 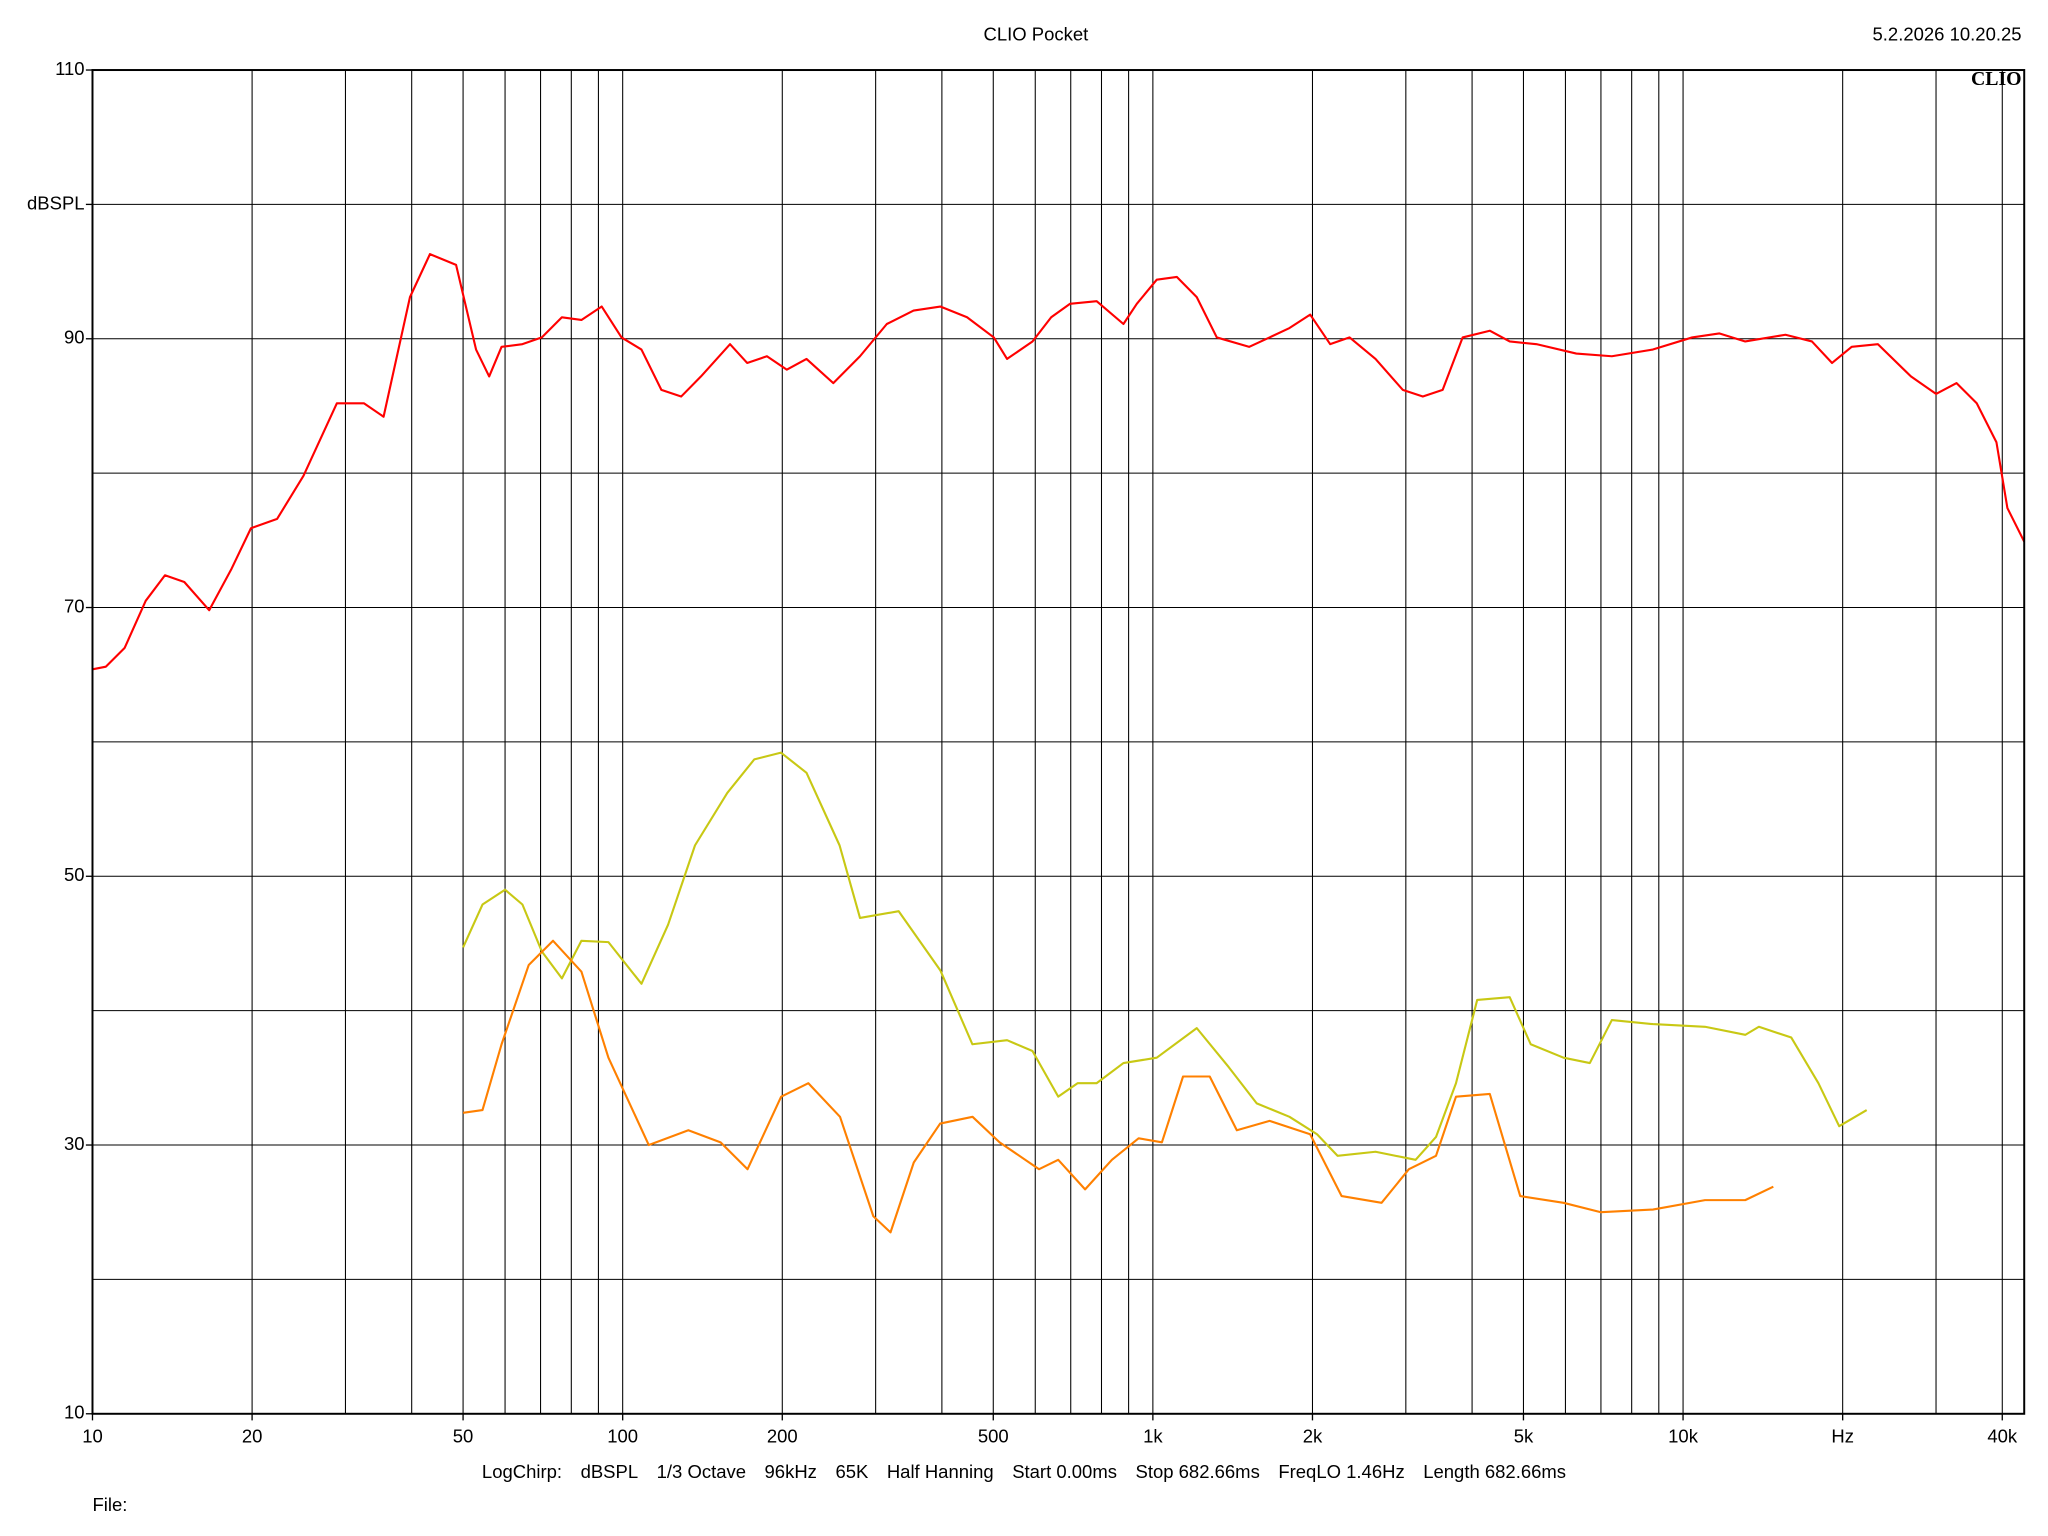 I want to click on x-tick-label: 5k, so click(x=1524, y=1435).